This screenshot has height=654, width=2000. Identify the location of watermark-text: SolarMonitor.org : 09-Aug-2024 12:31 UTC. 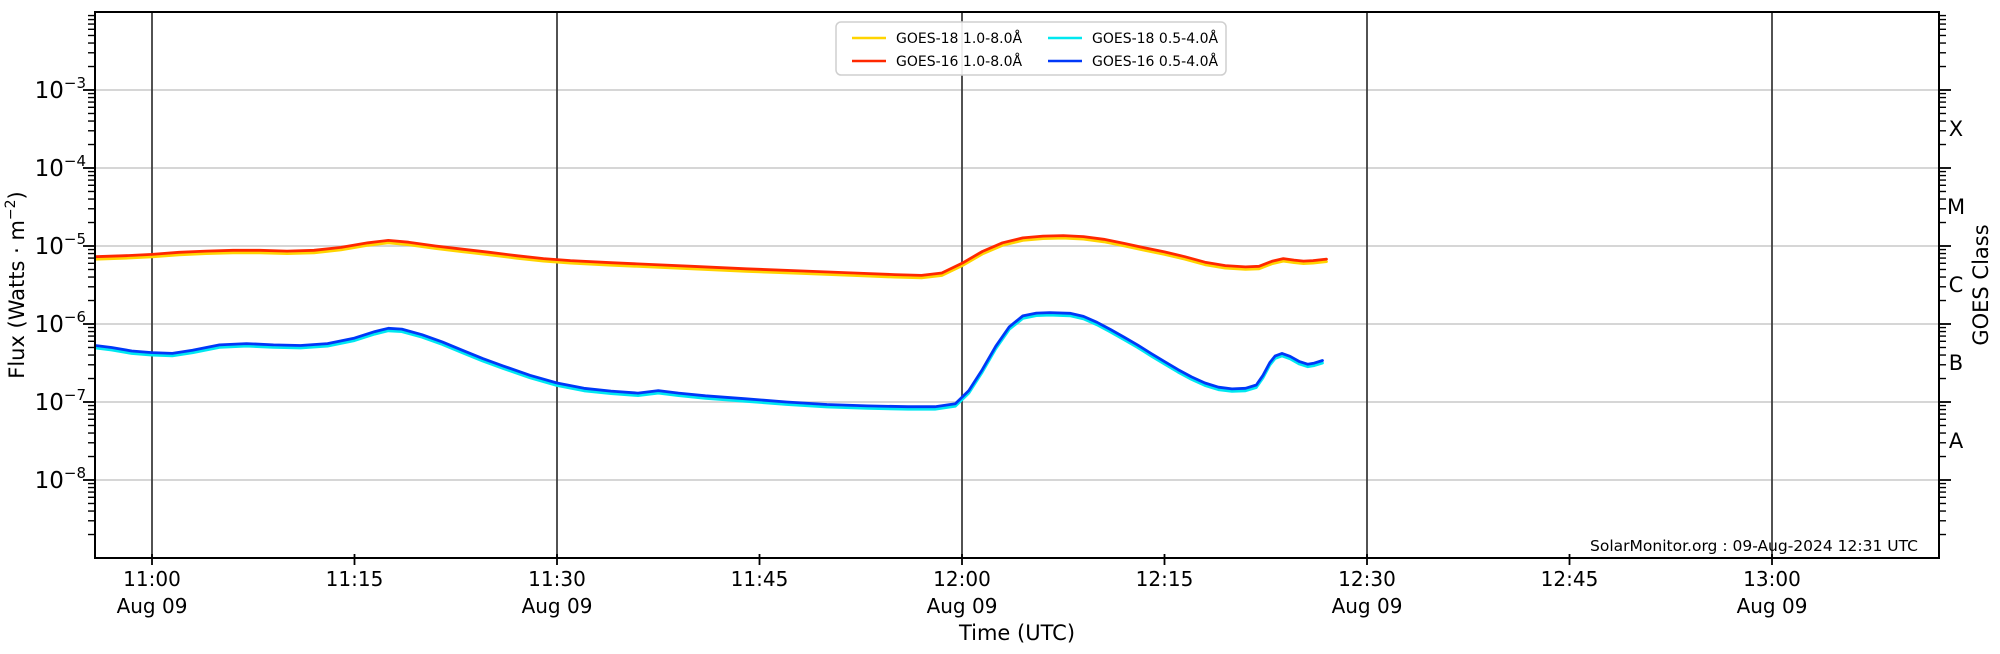
(1754, 546).